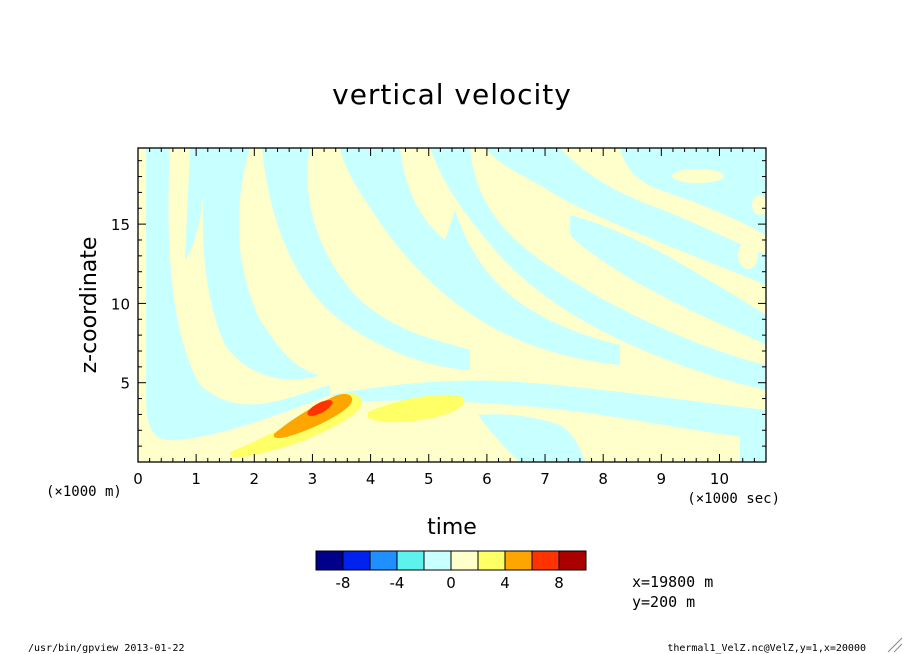 This screenshot has height=654, width=904. I want to click on annotation-x: x=19800 m, so click(672, 582).